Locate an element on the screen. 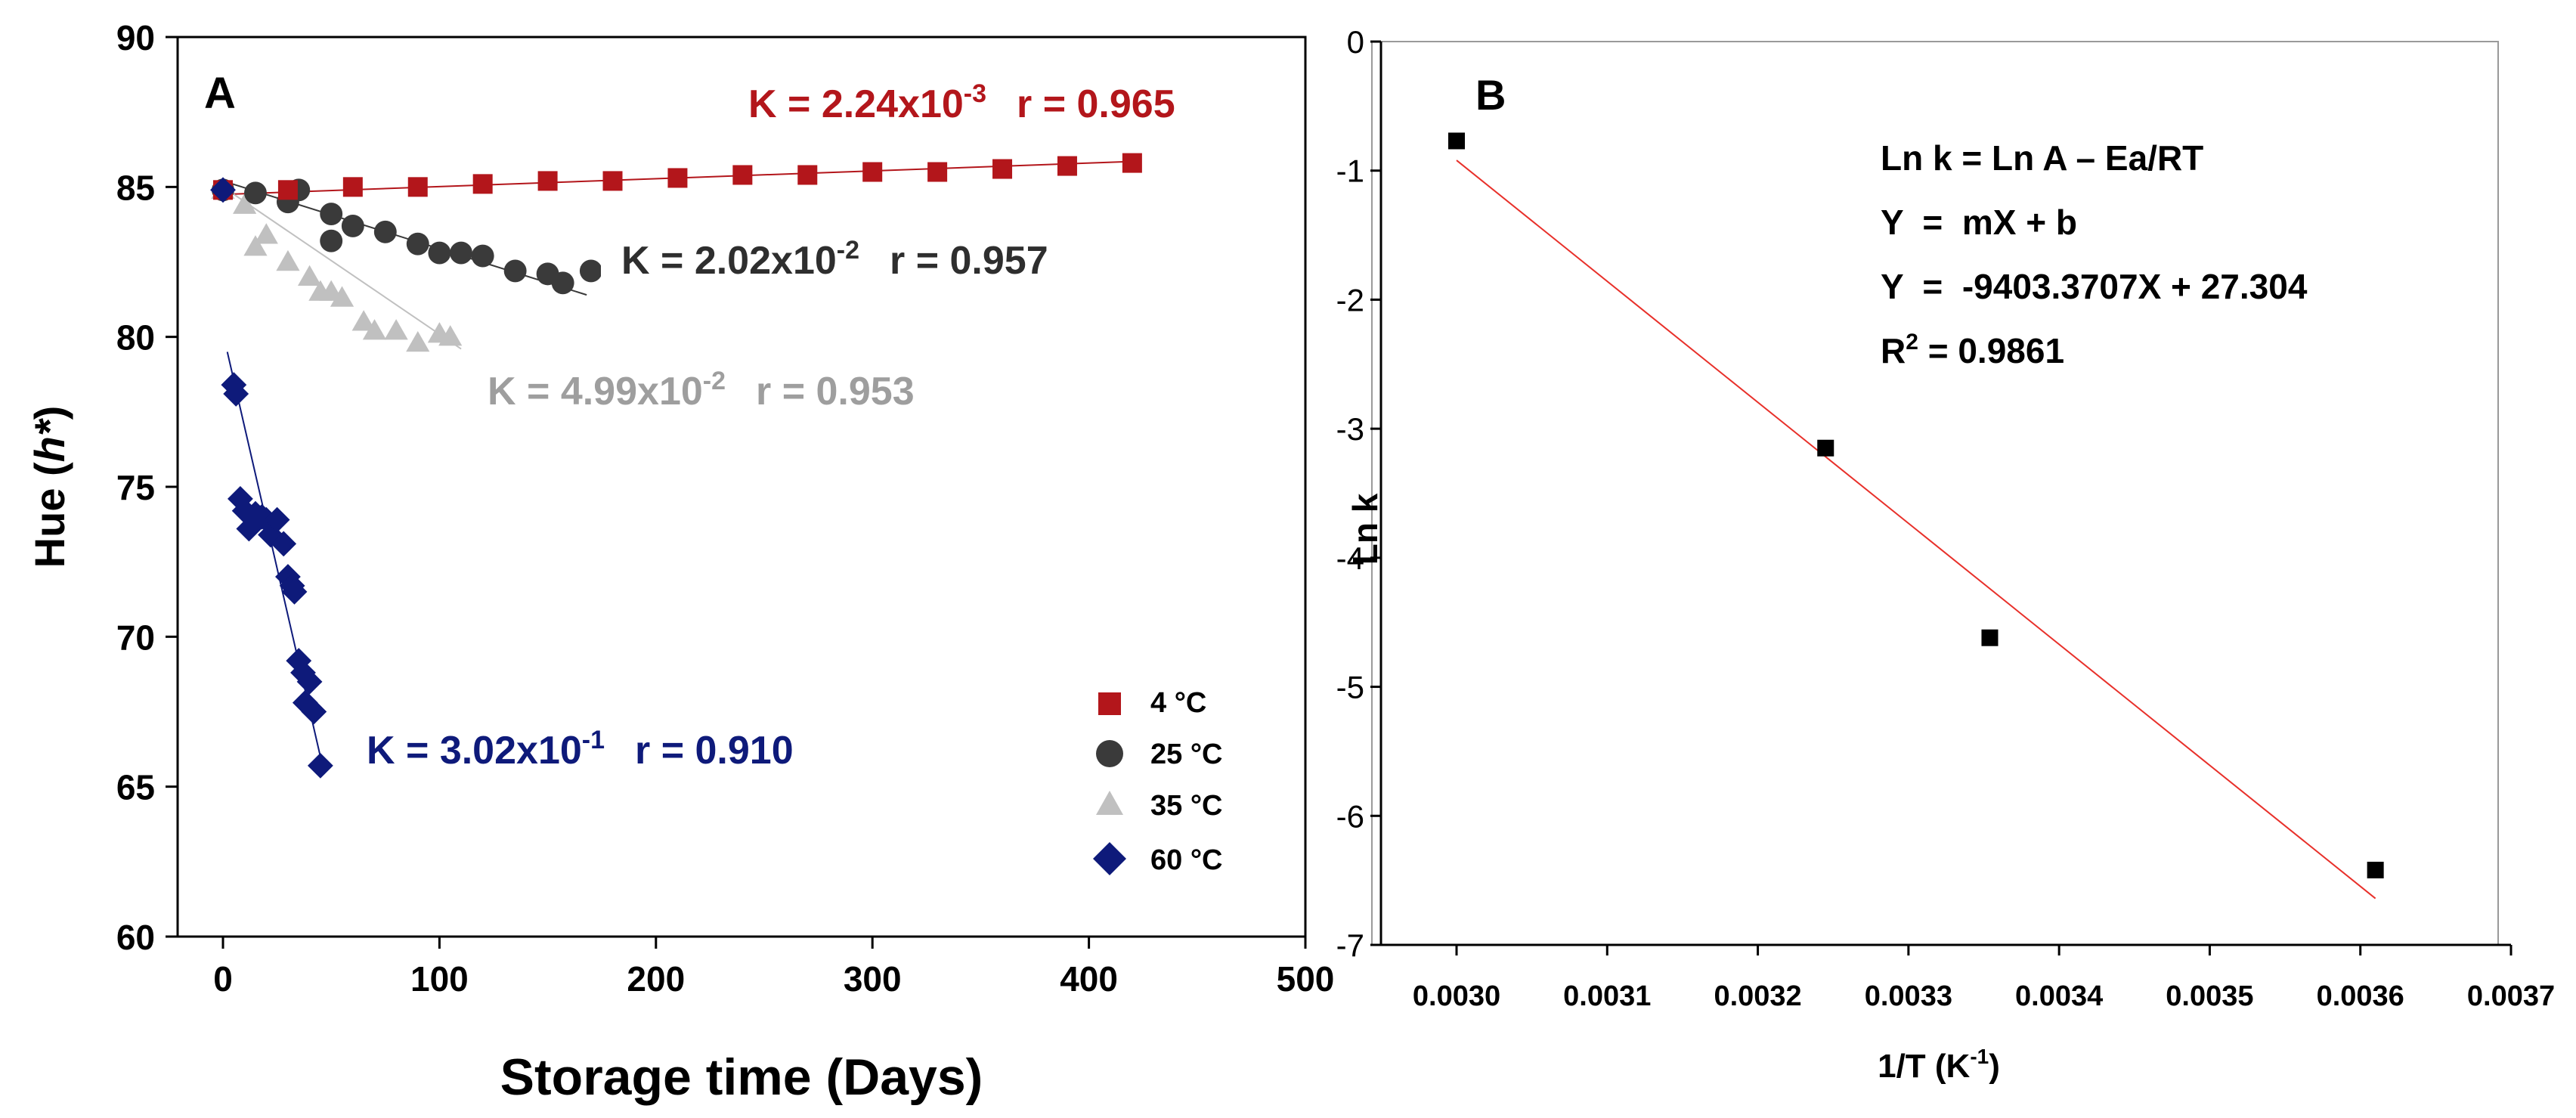 Image resolution: width=2576 pixels, height=1118 pixels. legend-label-4c: 4 °C is located at coordinates (1178, 703).